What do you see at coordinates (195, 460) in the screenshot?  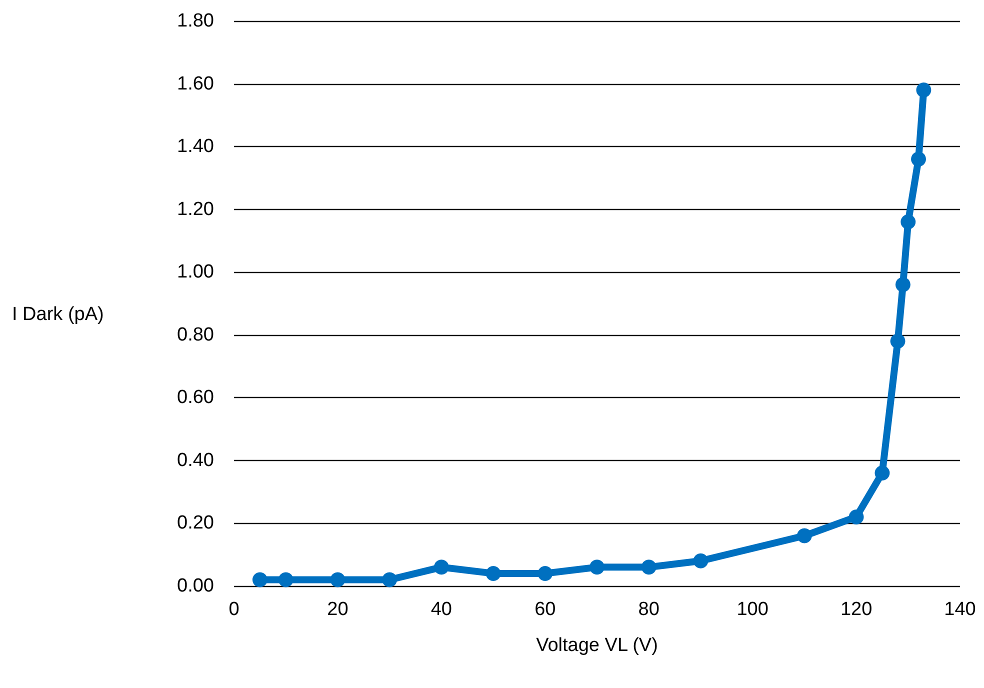 I see `y-tick-label: 0.40` at bounding box center [195, 460].